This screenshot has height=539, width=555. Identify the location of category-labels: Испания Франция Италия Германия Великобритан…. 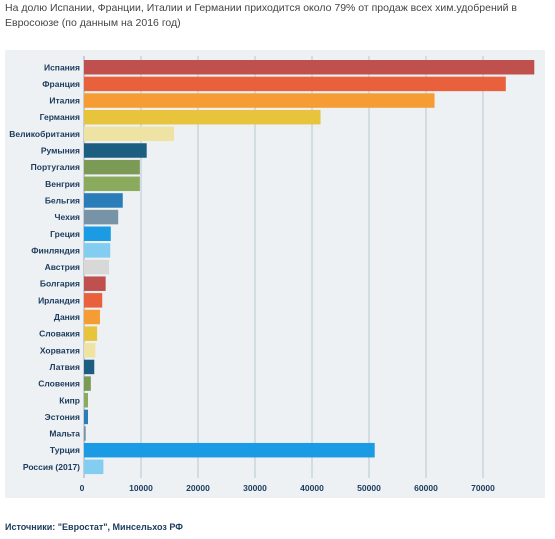
(44, 267).